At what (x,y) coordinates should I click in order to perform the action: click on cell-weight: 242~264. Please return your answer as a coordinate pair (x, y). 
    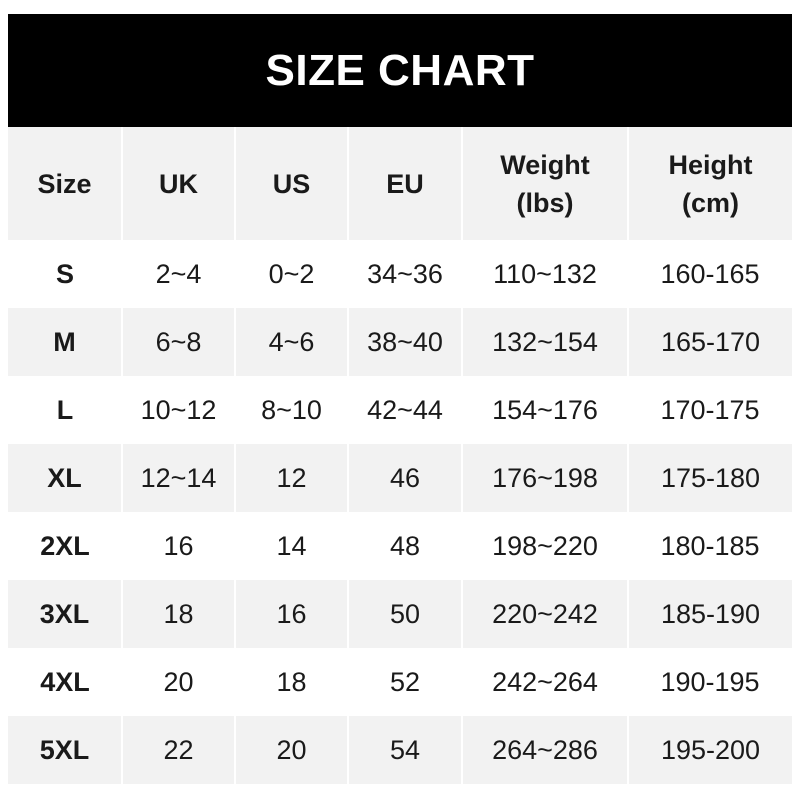
    Looking at the image, I should click on (545, 681).